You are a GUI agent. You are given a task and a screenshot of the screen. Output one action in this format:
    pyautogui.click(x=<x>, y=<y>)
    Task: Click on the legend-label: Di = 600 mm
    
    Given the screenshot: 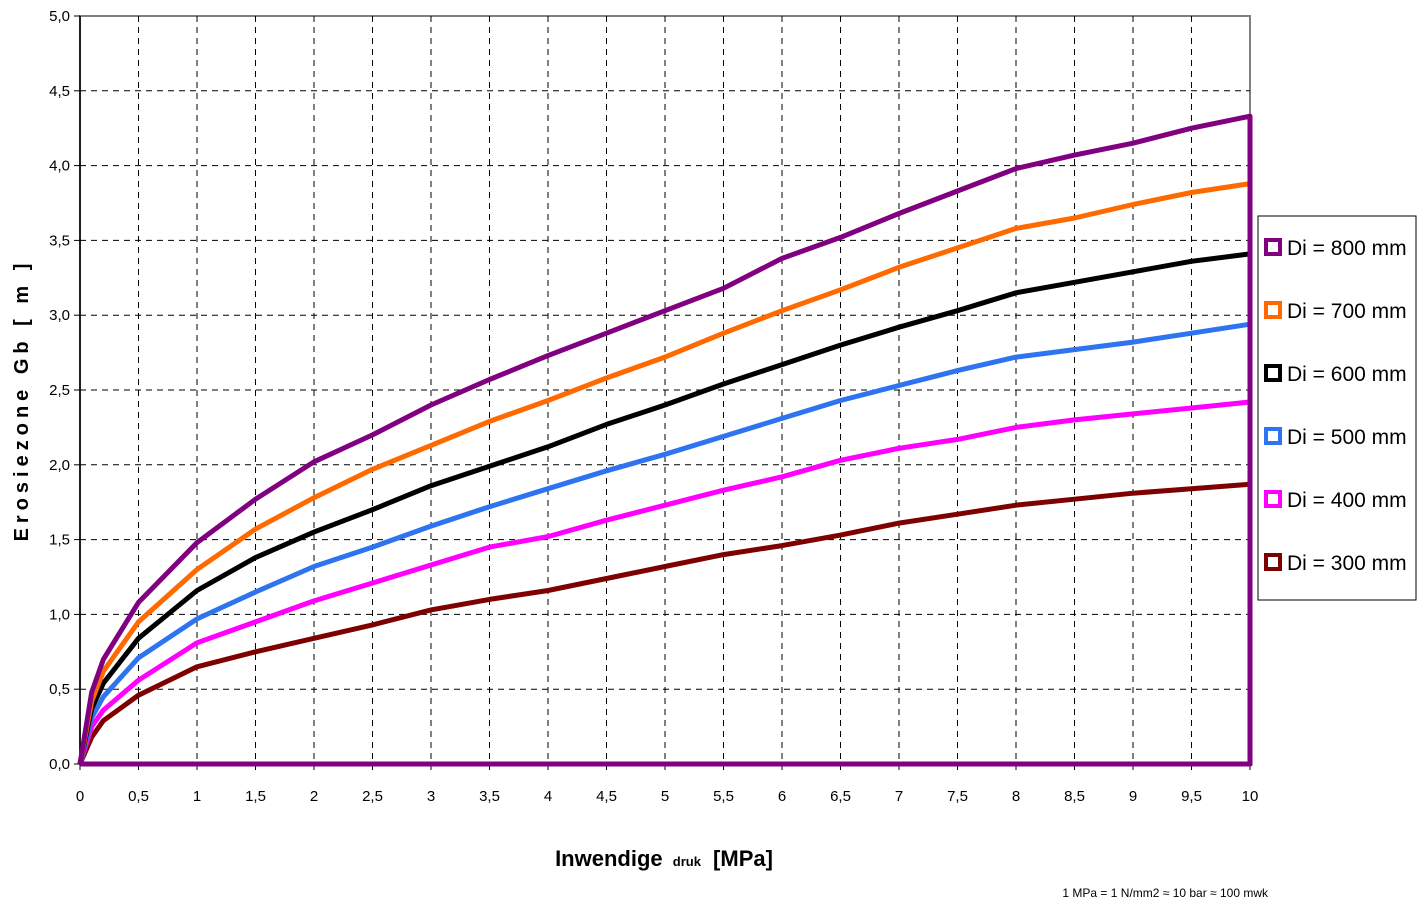 What is the action you would take?
    pyautogui.click(x=1347, y=374)
    